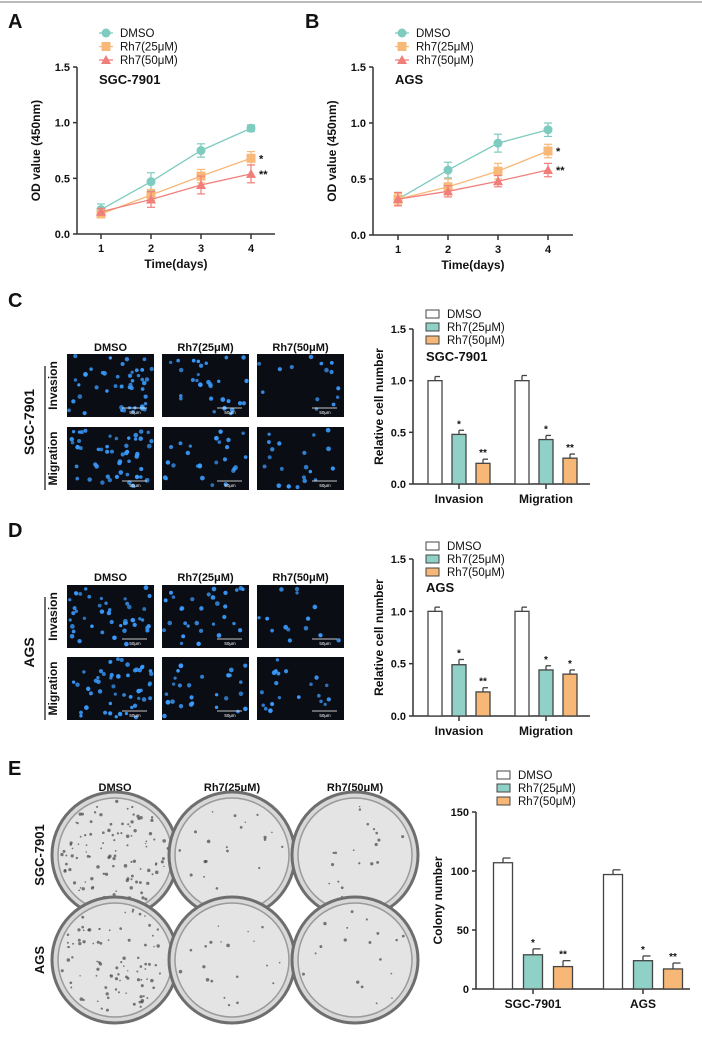 This screenshot has height=1046, width=702. What do you see at coordinates (62, 179) in the screenshot?
I see `y-tick-label: 0.5` at bounding box center [62, 179].